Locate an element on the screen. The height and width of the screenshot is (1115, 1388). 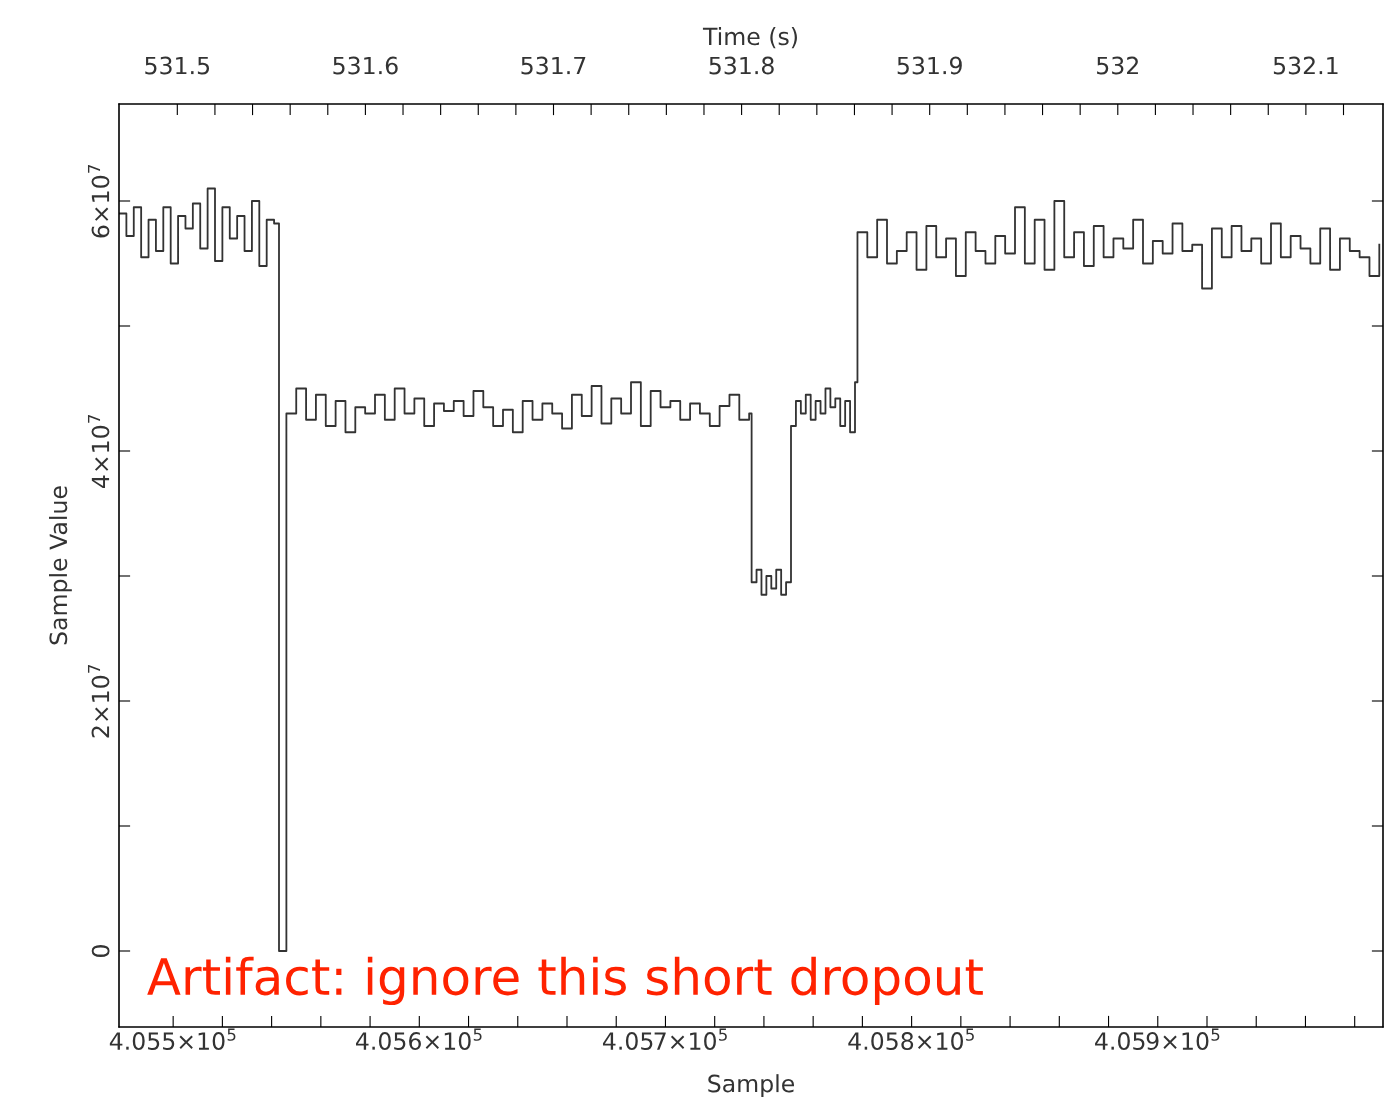
y-tick-label: 0 is located at coordinates (100, 951).